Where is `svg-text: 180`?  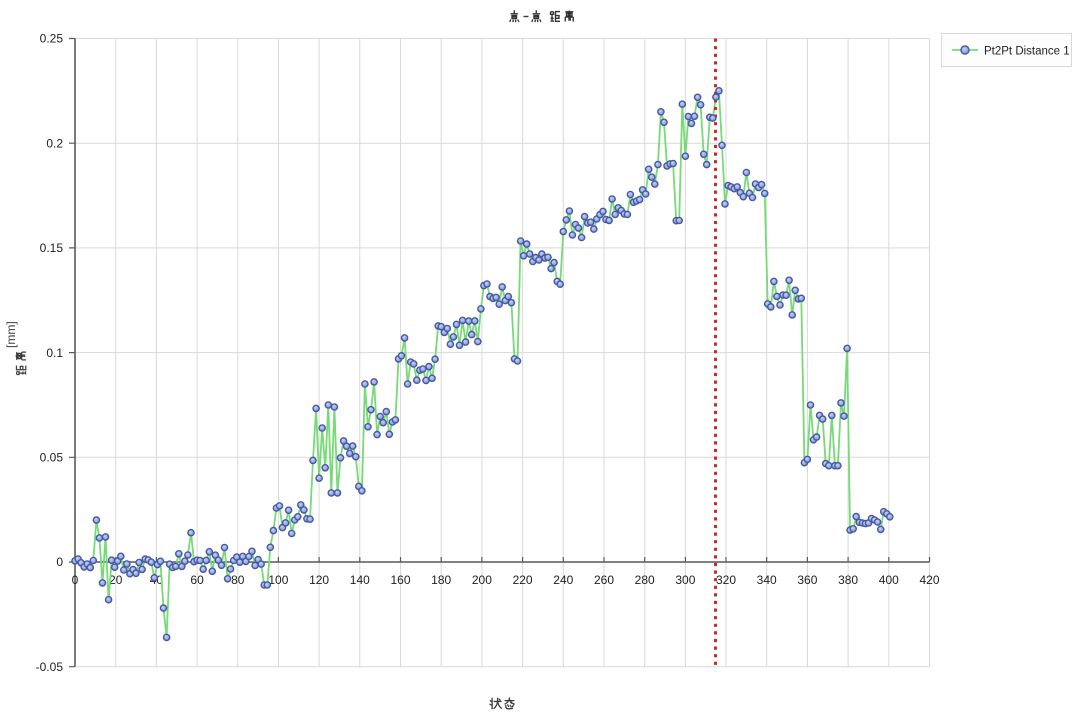
svg-text: 180 is located at coordinates (441, 580).